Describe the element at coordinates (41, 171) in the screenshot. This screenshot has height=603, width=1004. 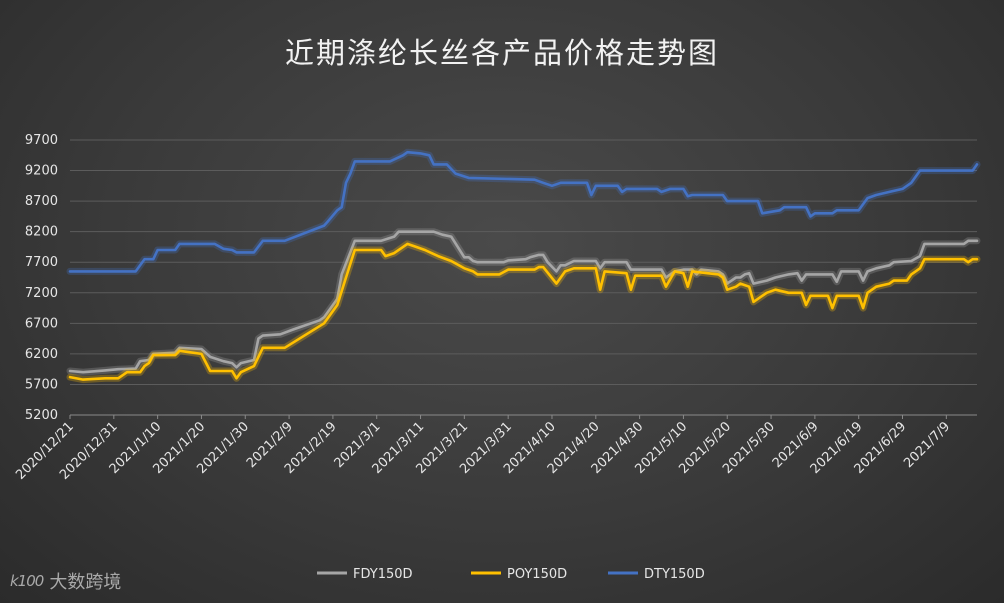
I see `y-tick-label: 9200` at that location.